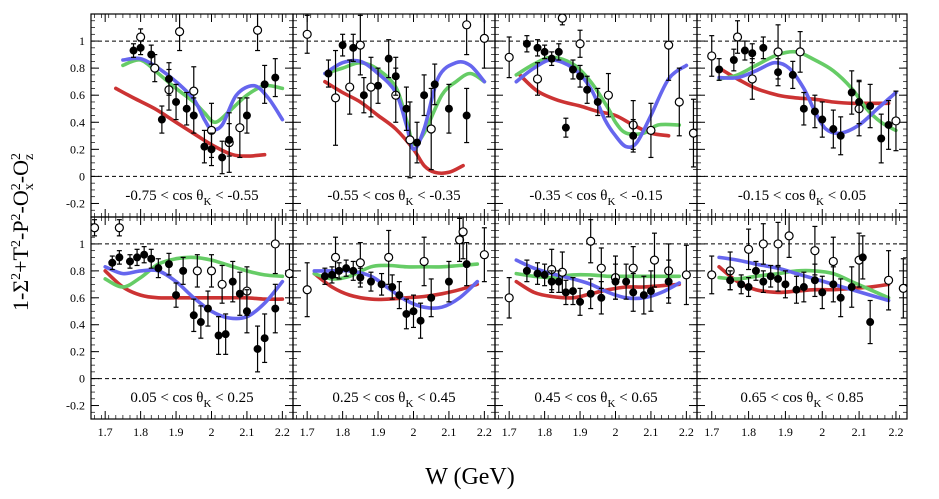  I want to click on green-model-curve, so click(405, 103).